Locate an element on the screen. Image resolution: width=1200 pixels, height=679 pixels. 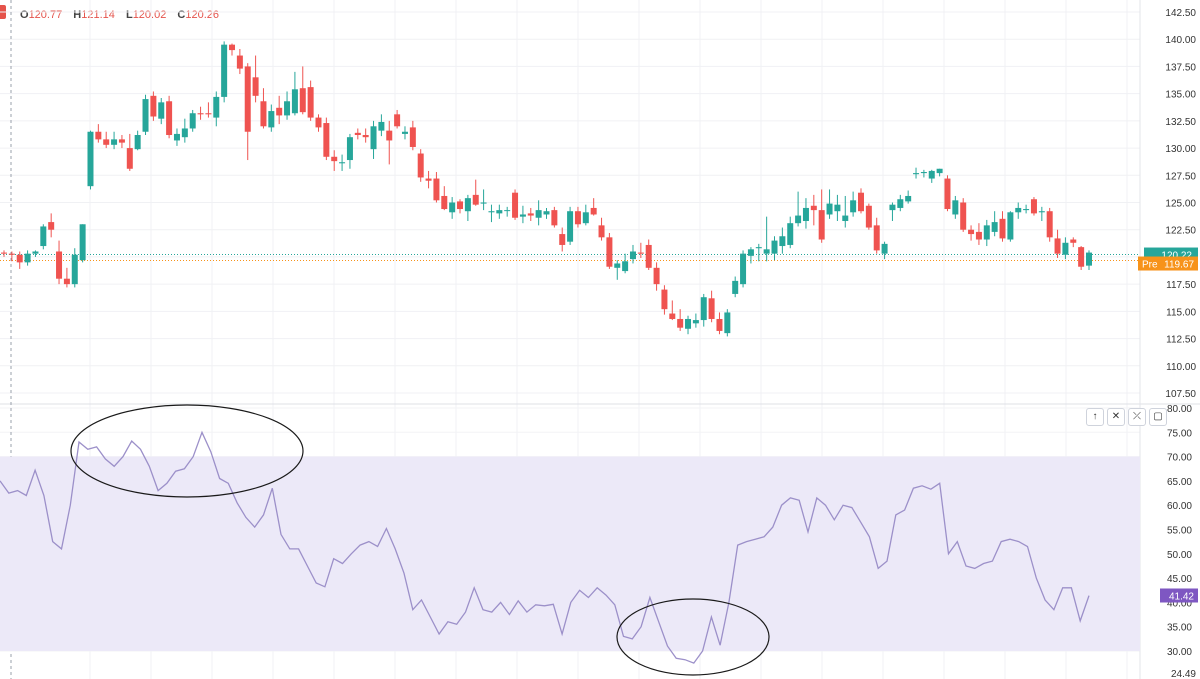
rsi-tick-label: 65.00 is located at coordinates (1179, 482).